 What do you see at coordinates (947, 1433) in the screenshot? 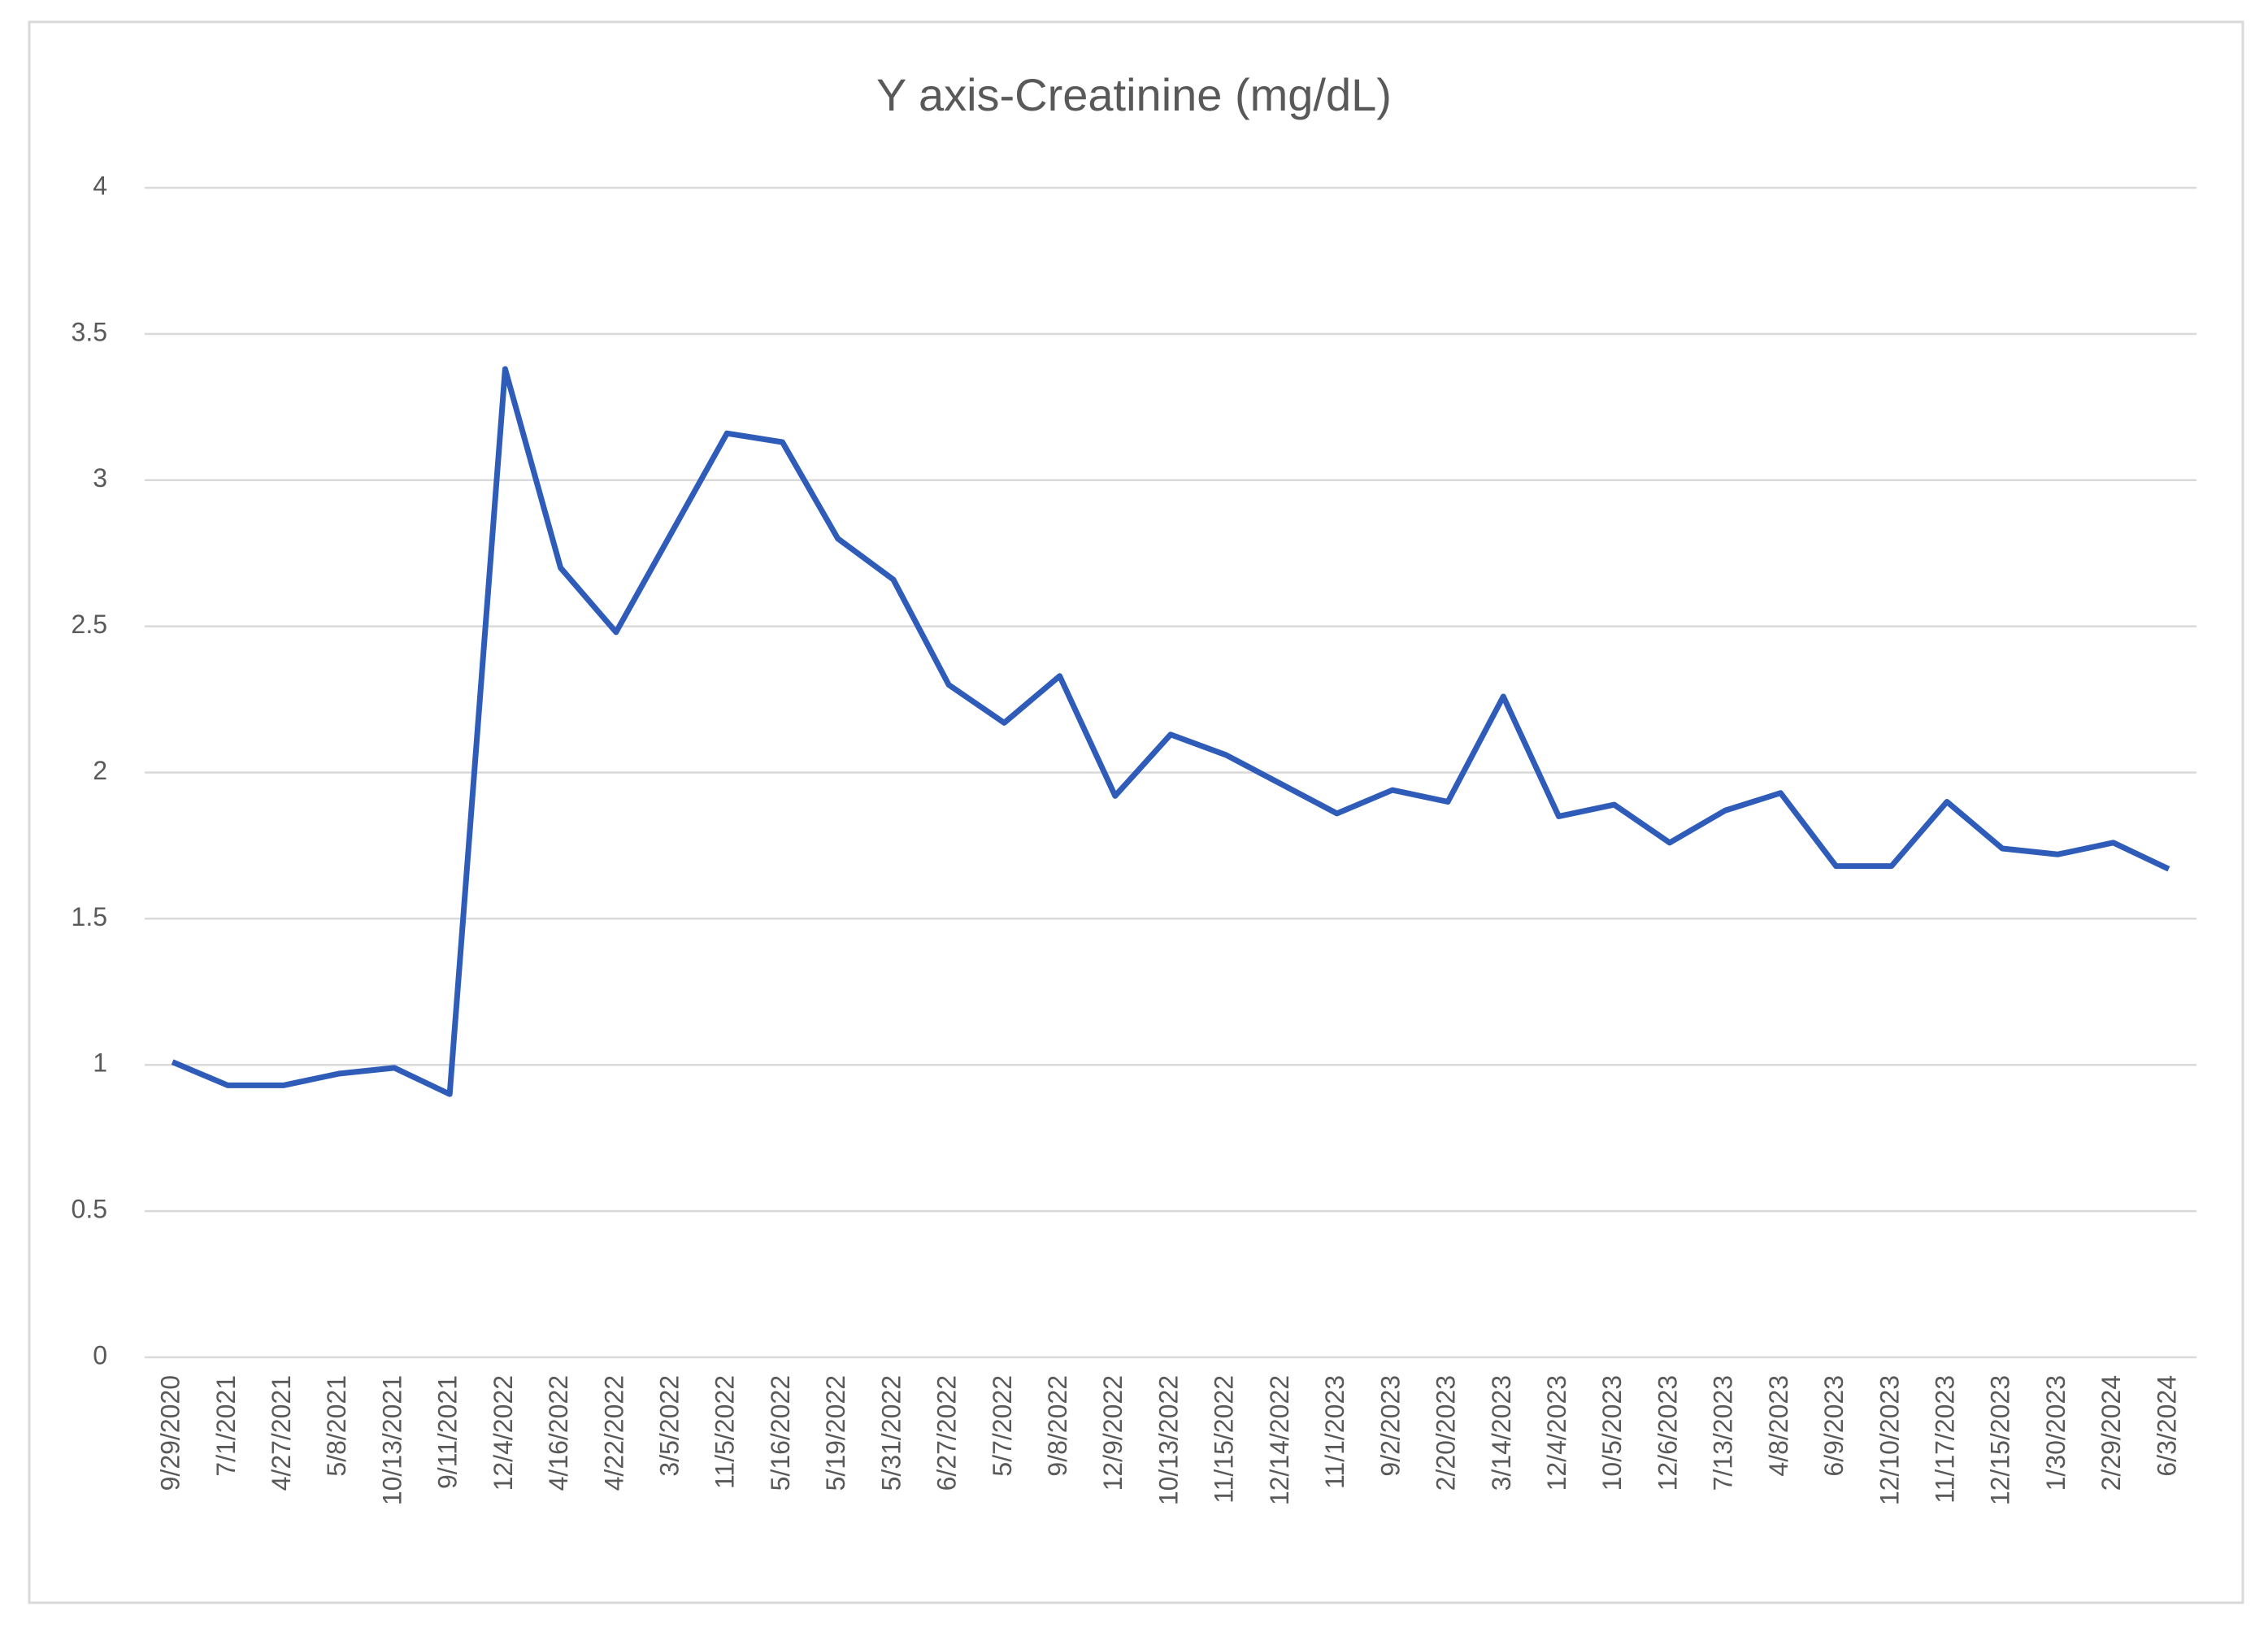
I see `x-tick-label: 6/27/2022` at bounding box center [947, 1433].